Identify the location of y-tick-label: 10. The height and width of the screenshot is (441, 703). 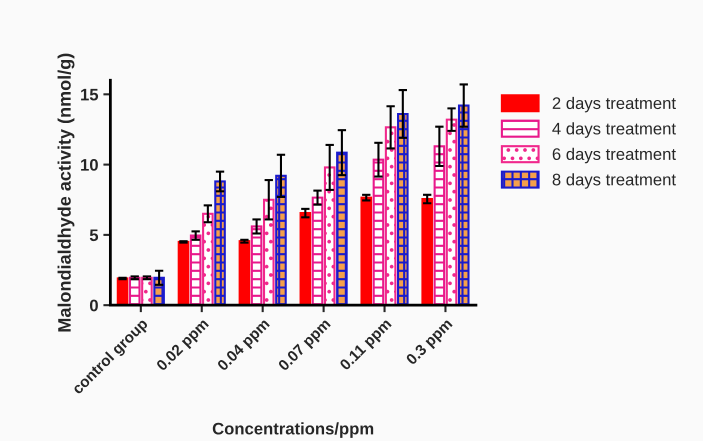
(89, 165).